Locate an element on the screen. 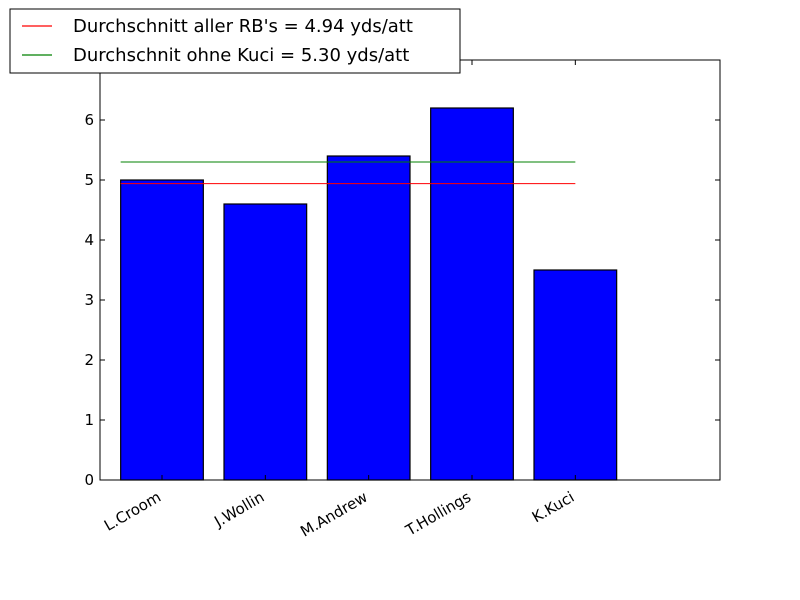 The width and height of the screenshot is (800, 600). x-tick-label: M.Andrew is located at coordinates (333, 514).